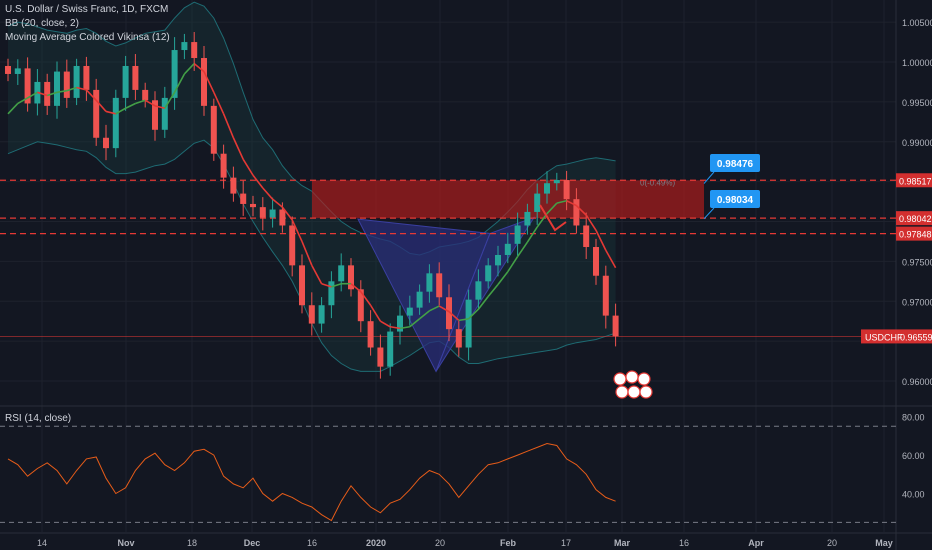  What do you see at coordinates (884, 337) in the screenshot?
I see `last-price-symbol: USDCHF` at bounding box center [884, 337].